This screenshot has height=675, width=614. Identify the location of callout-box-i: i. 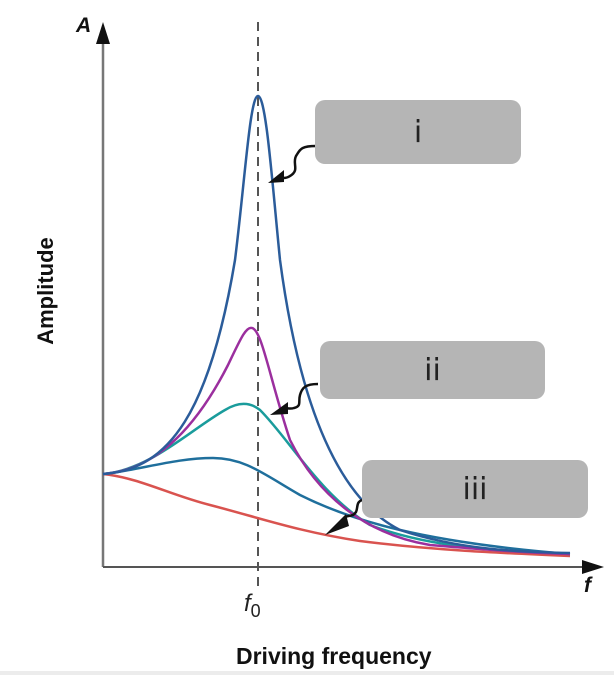
(418, 132).